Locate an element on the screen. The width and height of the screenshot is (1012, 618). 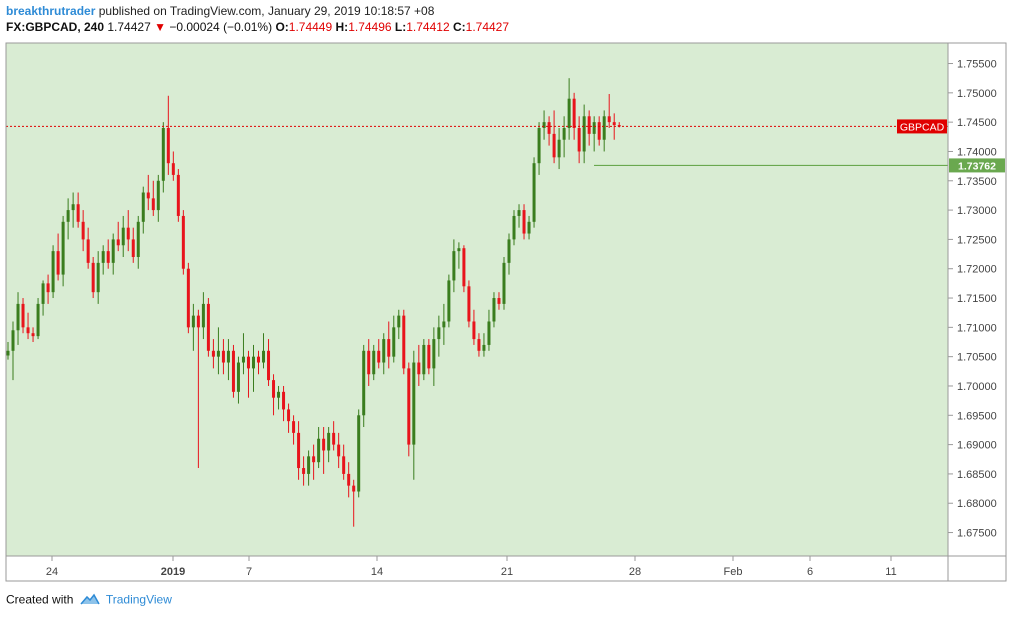
price-change: −0.00024 (−0.01%) is located at coordinates (221, 27).